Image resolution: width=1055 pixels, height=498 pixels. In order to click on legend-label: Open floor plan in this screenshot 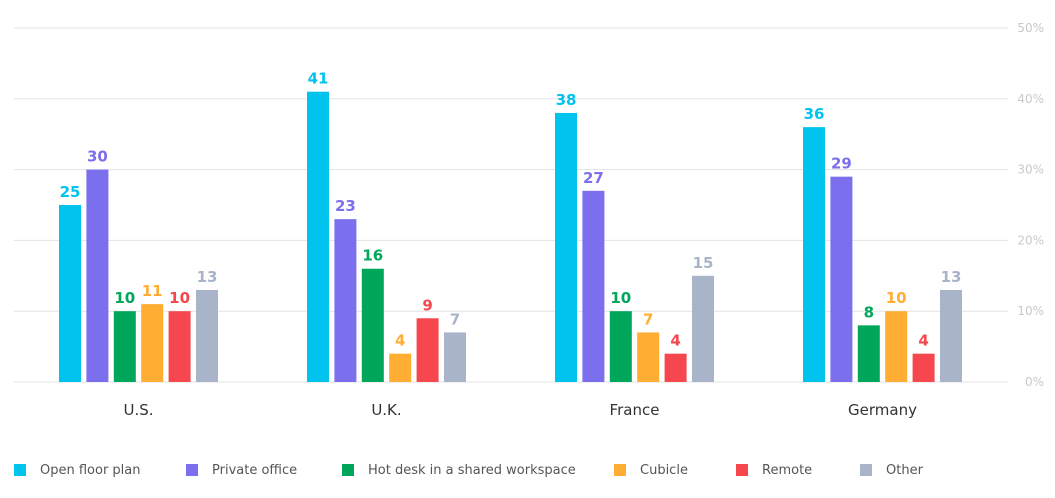, I will do `click(90, 470)`.